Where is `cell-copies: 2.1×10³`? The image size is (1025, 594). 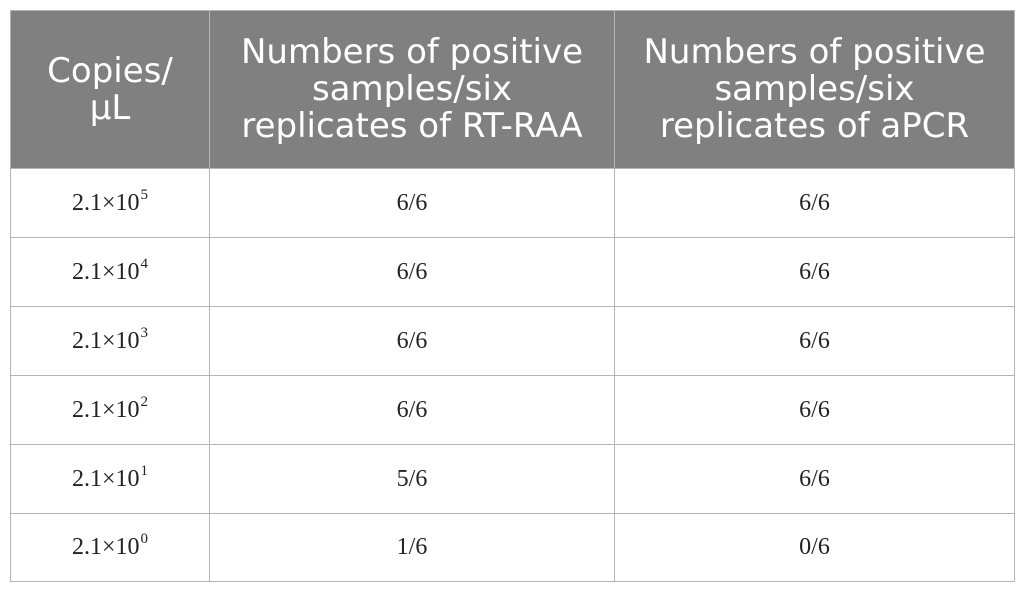 cell-copies: 2.1×10³ is located at coordinates (110, 341).